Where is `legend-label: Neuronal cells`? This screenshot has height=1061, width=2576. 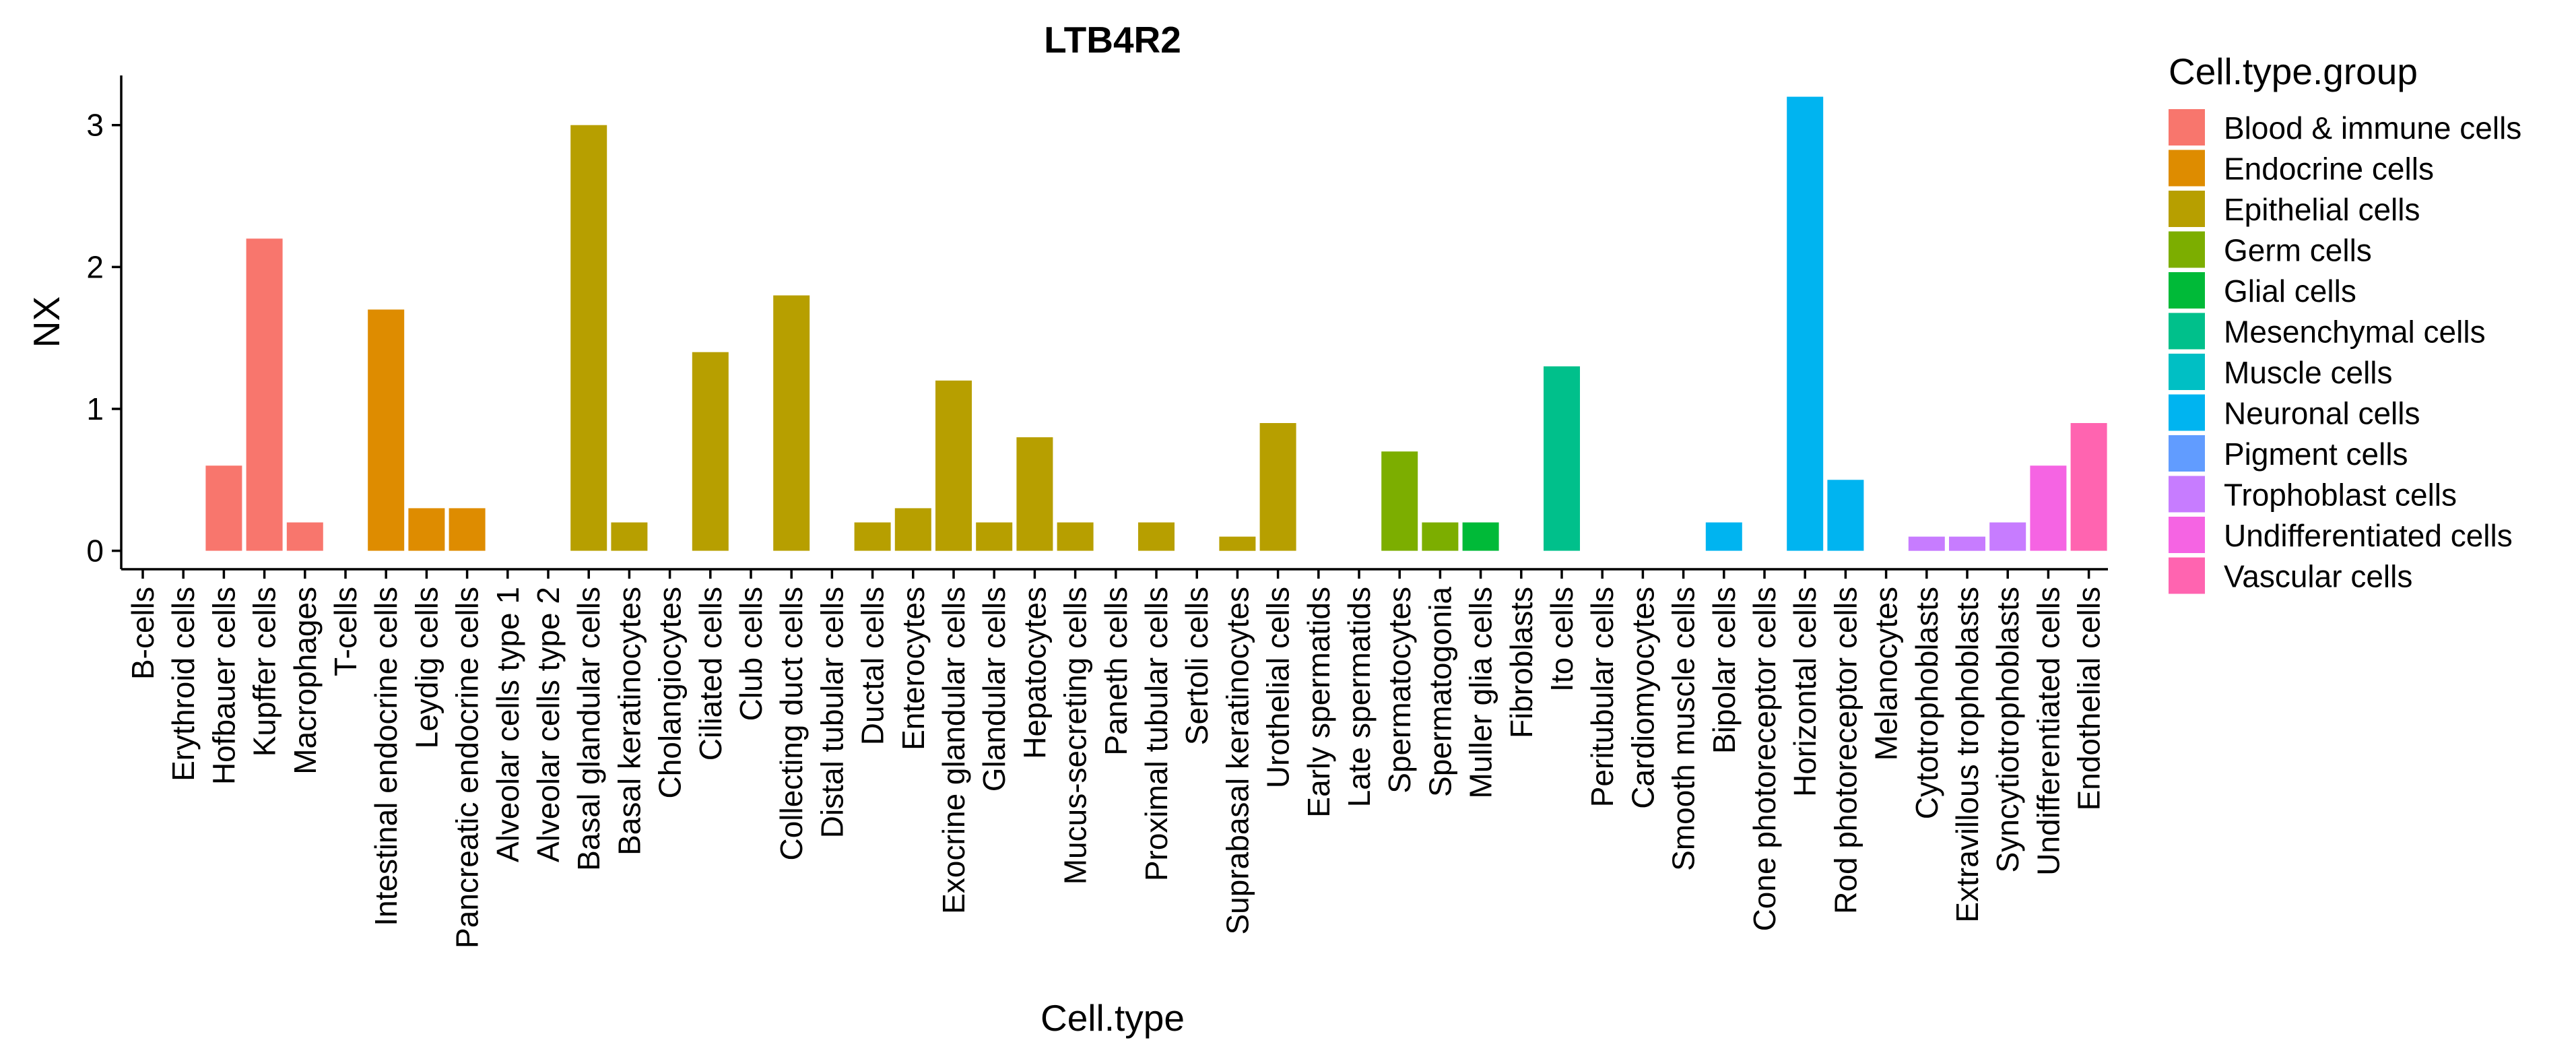
legend-label: Neuronal cells is located at coordinates (2322, 413).